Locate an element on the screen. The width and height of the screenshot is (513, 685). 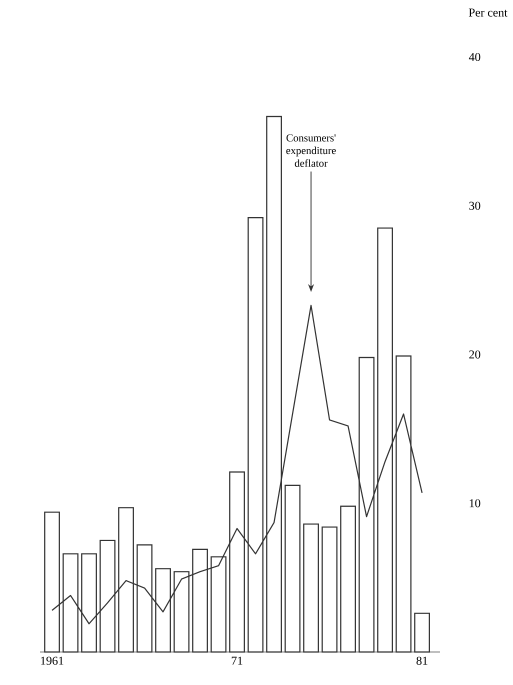
y-tick-label: 20 is located at coordinates (474, 354).